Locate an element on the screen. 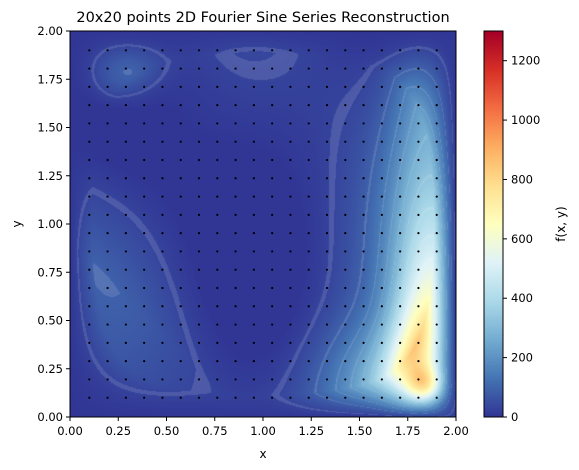 This screenshot has height=470, width=579. y-tick-label: 0.00 is located at coordinates (50, 417).